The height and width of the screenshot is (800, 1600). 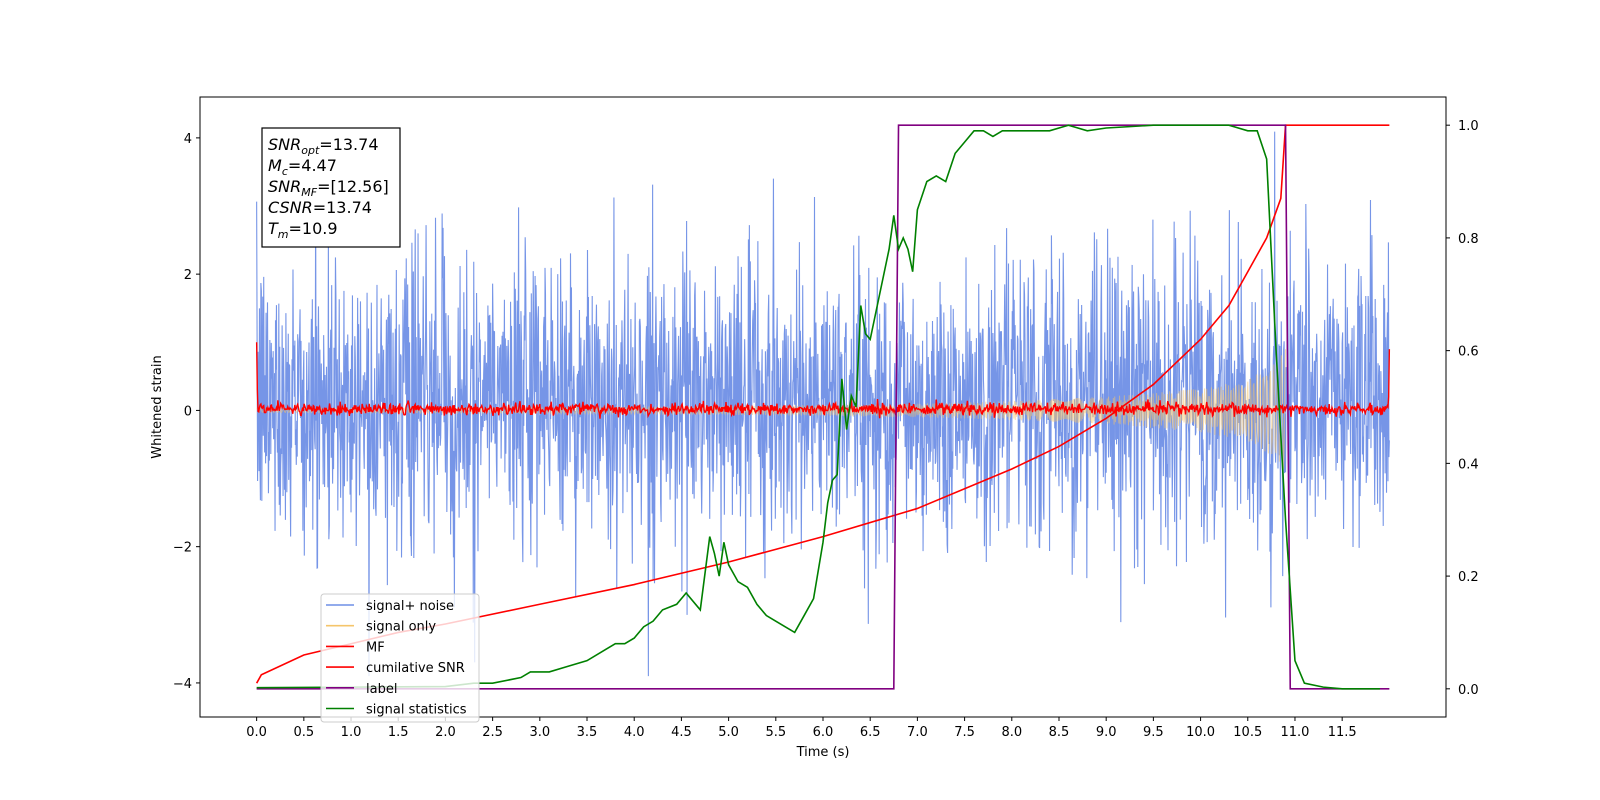 What do you see at coordinates (1342, 732) in the screenshot?
I see `x-tick-label: 11.5` at bounding box center [1342, 732].